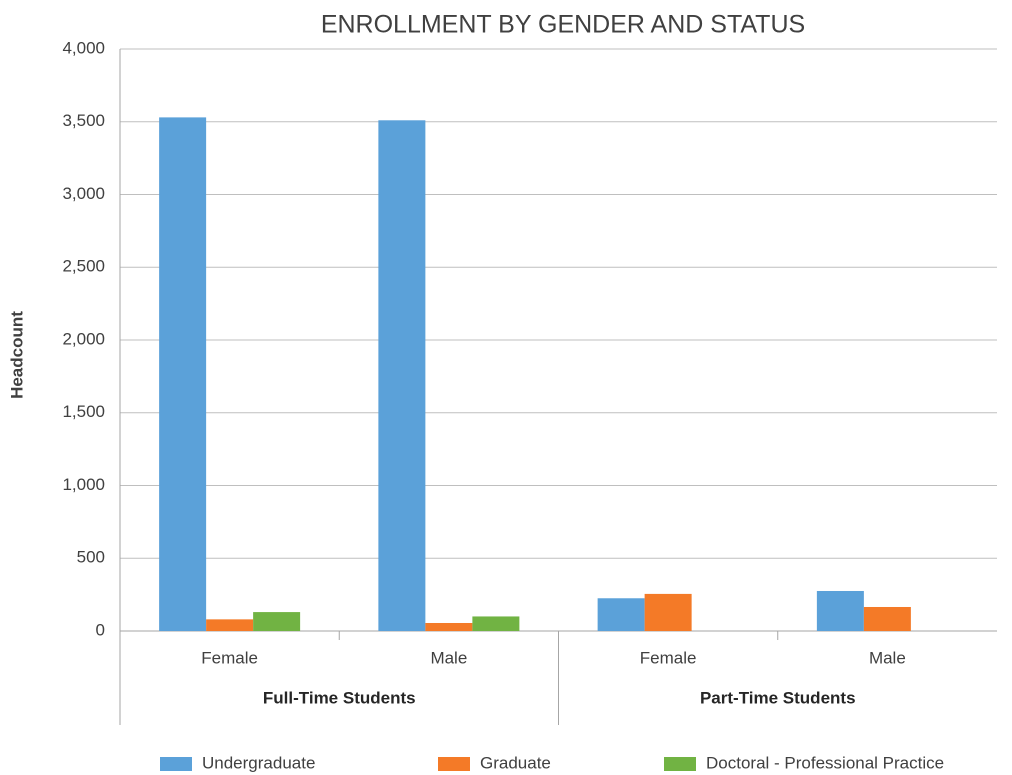 The height and width of the screenshot is (775, 1012). I want to click on y-tick-label: 3,500, so click(83, 120).